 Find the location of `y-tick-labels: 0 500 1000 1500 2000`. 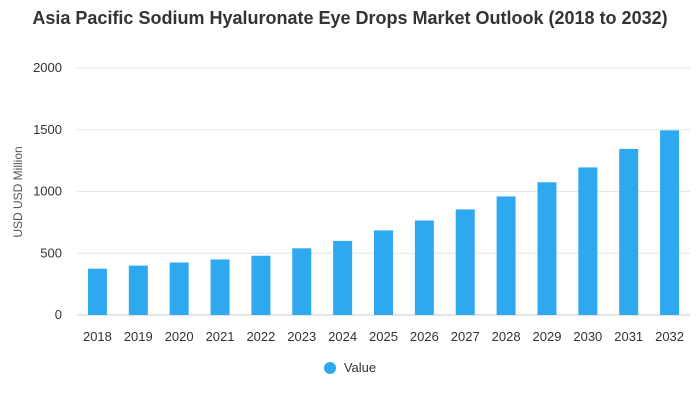

y-tick-labels: 0 500 1000 1500 2000 is located at coordinates (47, 191).